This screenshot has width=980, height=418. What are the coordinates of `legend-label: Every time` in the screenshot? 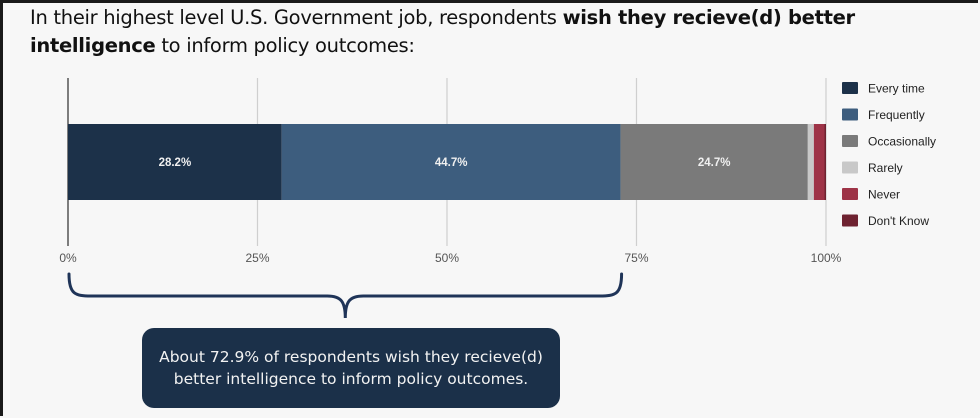 It's located at (896, 89).